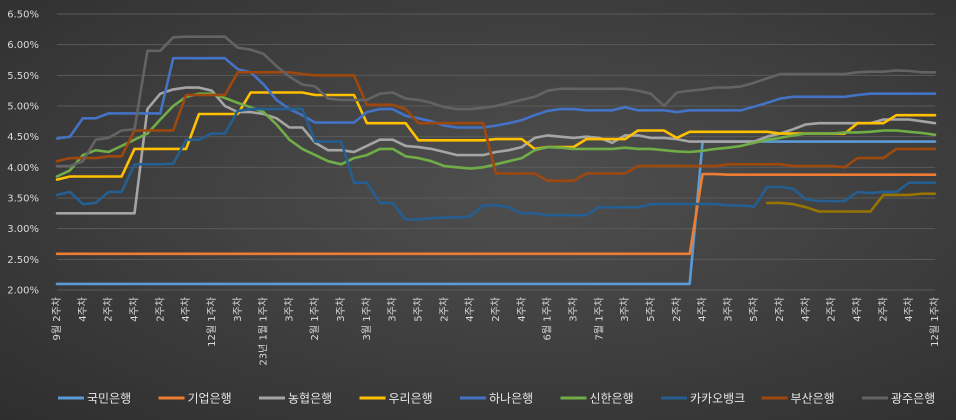 The image size is (956, 420). What do you see at coordinates (23, 168) in the screenshot?
I see `y-tick-label: 4.00%` at bounding box center [23, 168].